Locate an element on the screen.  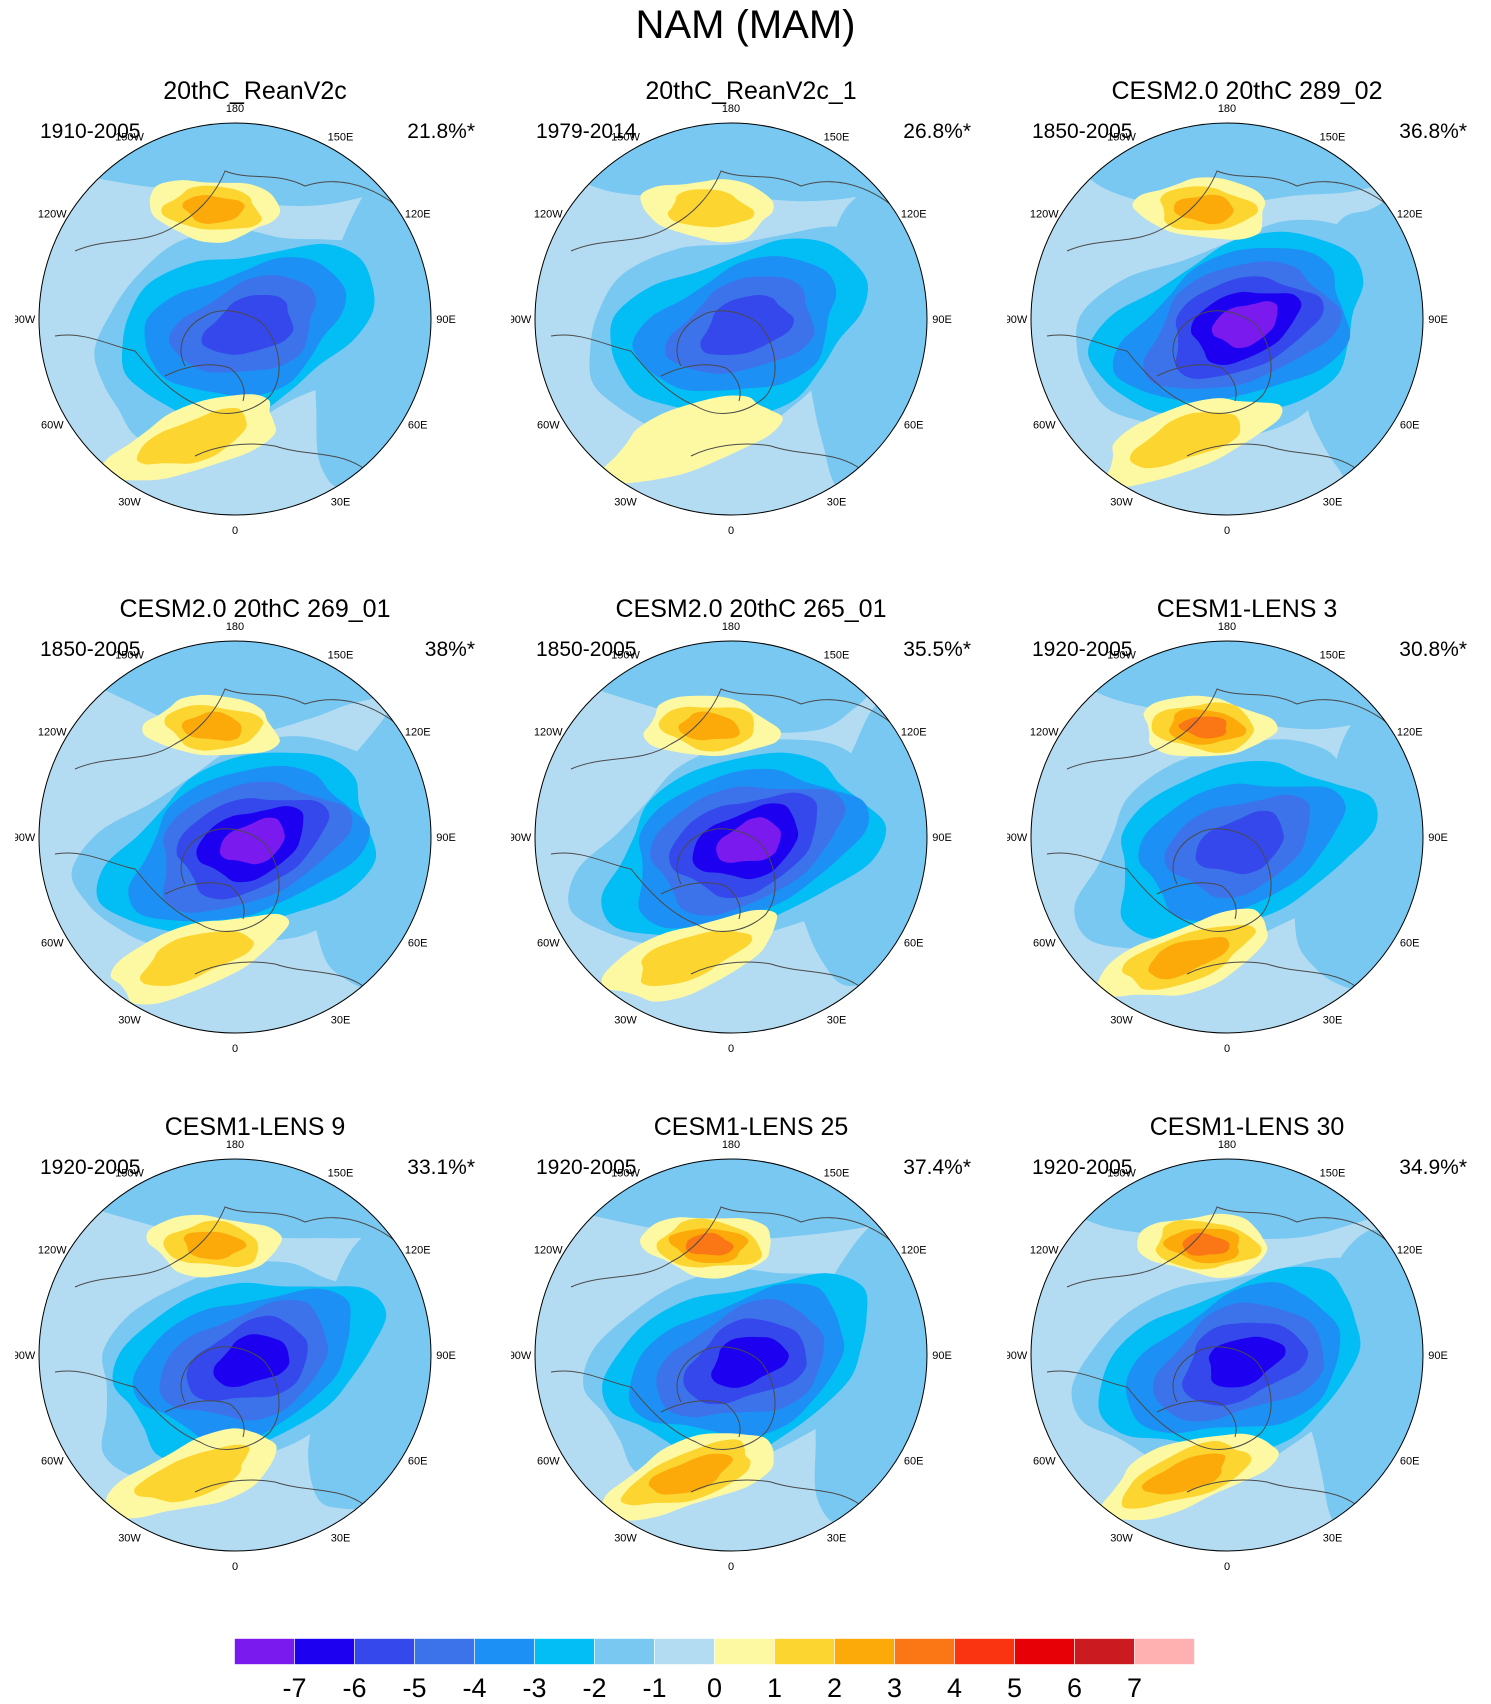
colorbar: -7 -6 -5 -4 -3 -2 -1 0 1 2 3 4 5 6 7 is located at coordinates (714, 1670).